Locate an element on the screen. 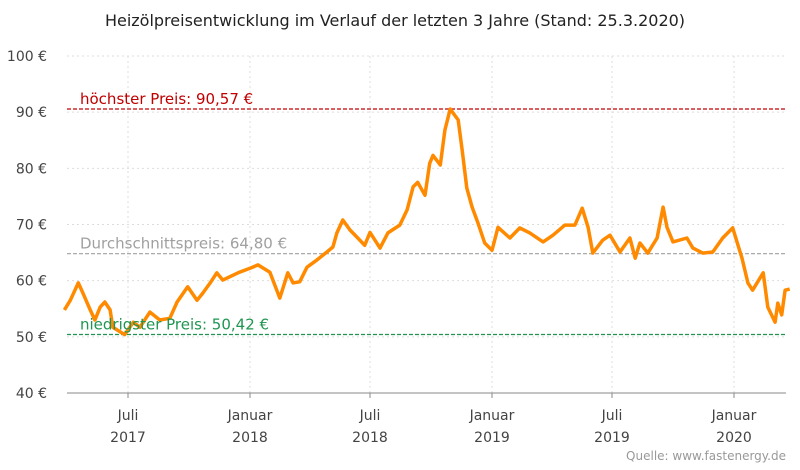 The height and width of the screenshot is (470, 800). reference-line-label: niedrigster Preis: 50,42 € is located at coordinates (174, 324).